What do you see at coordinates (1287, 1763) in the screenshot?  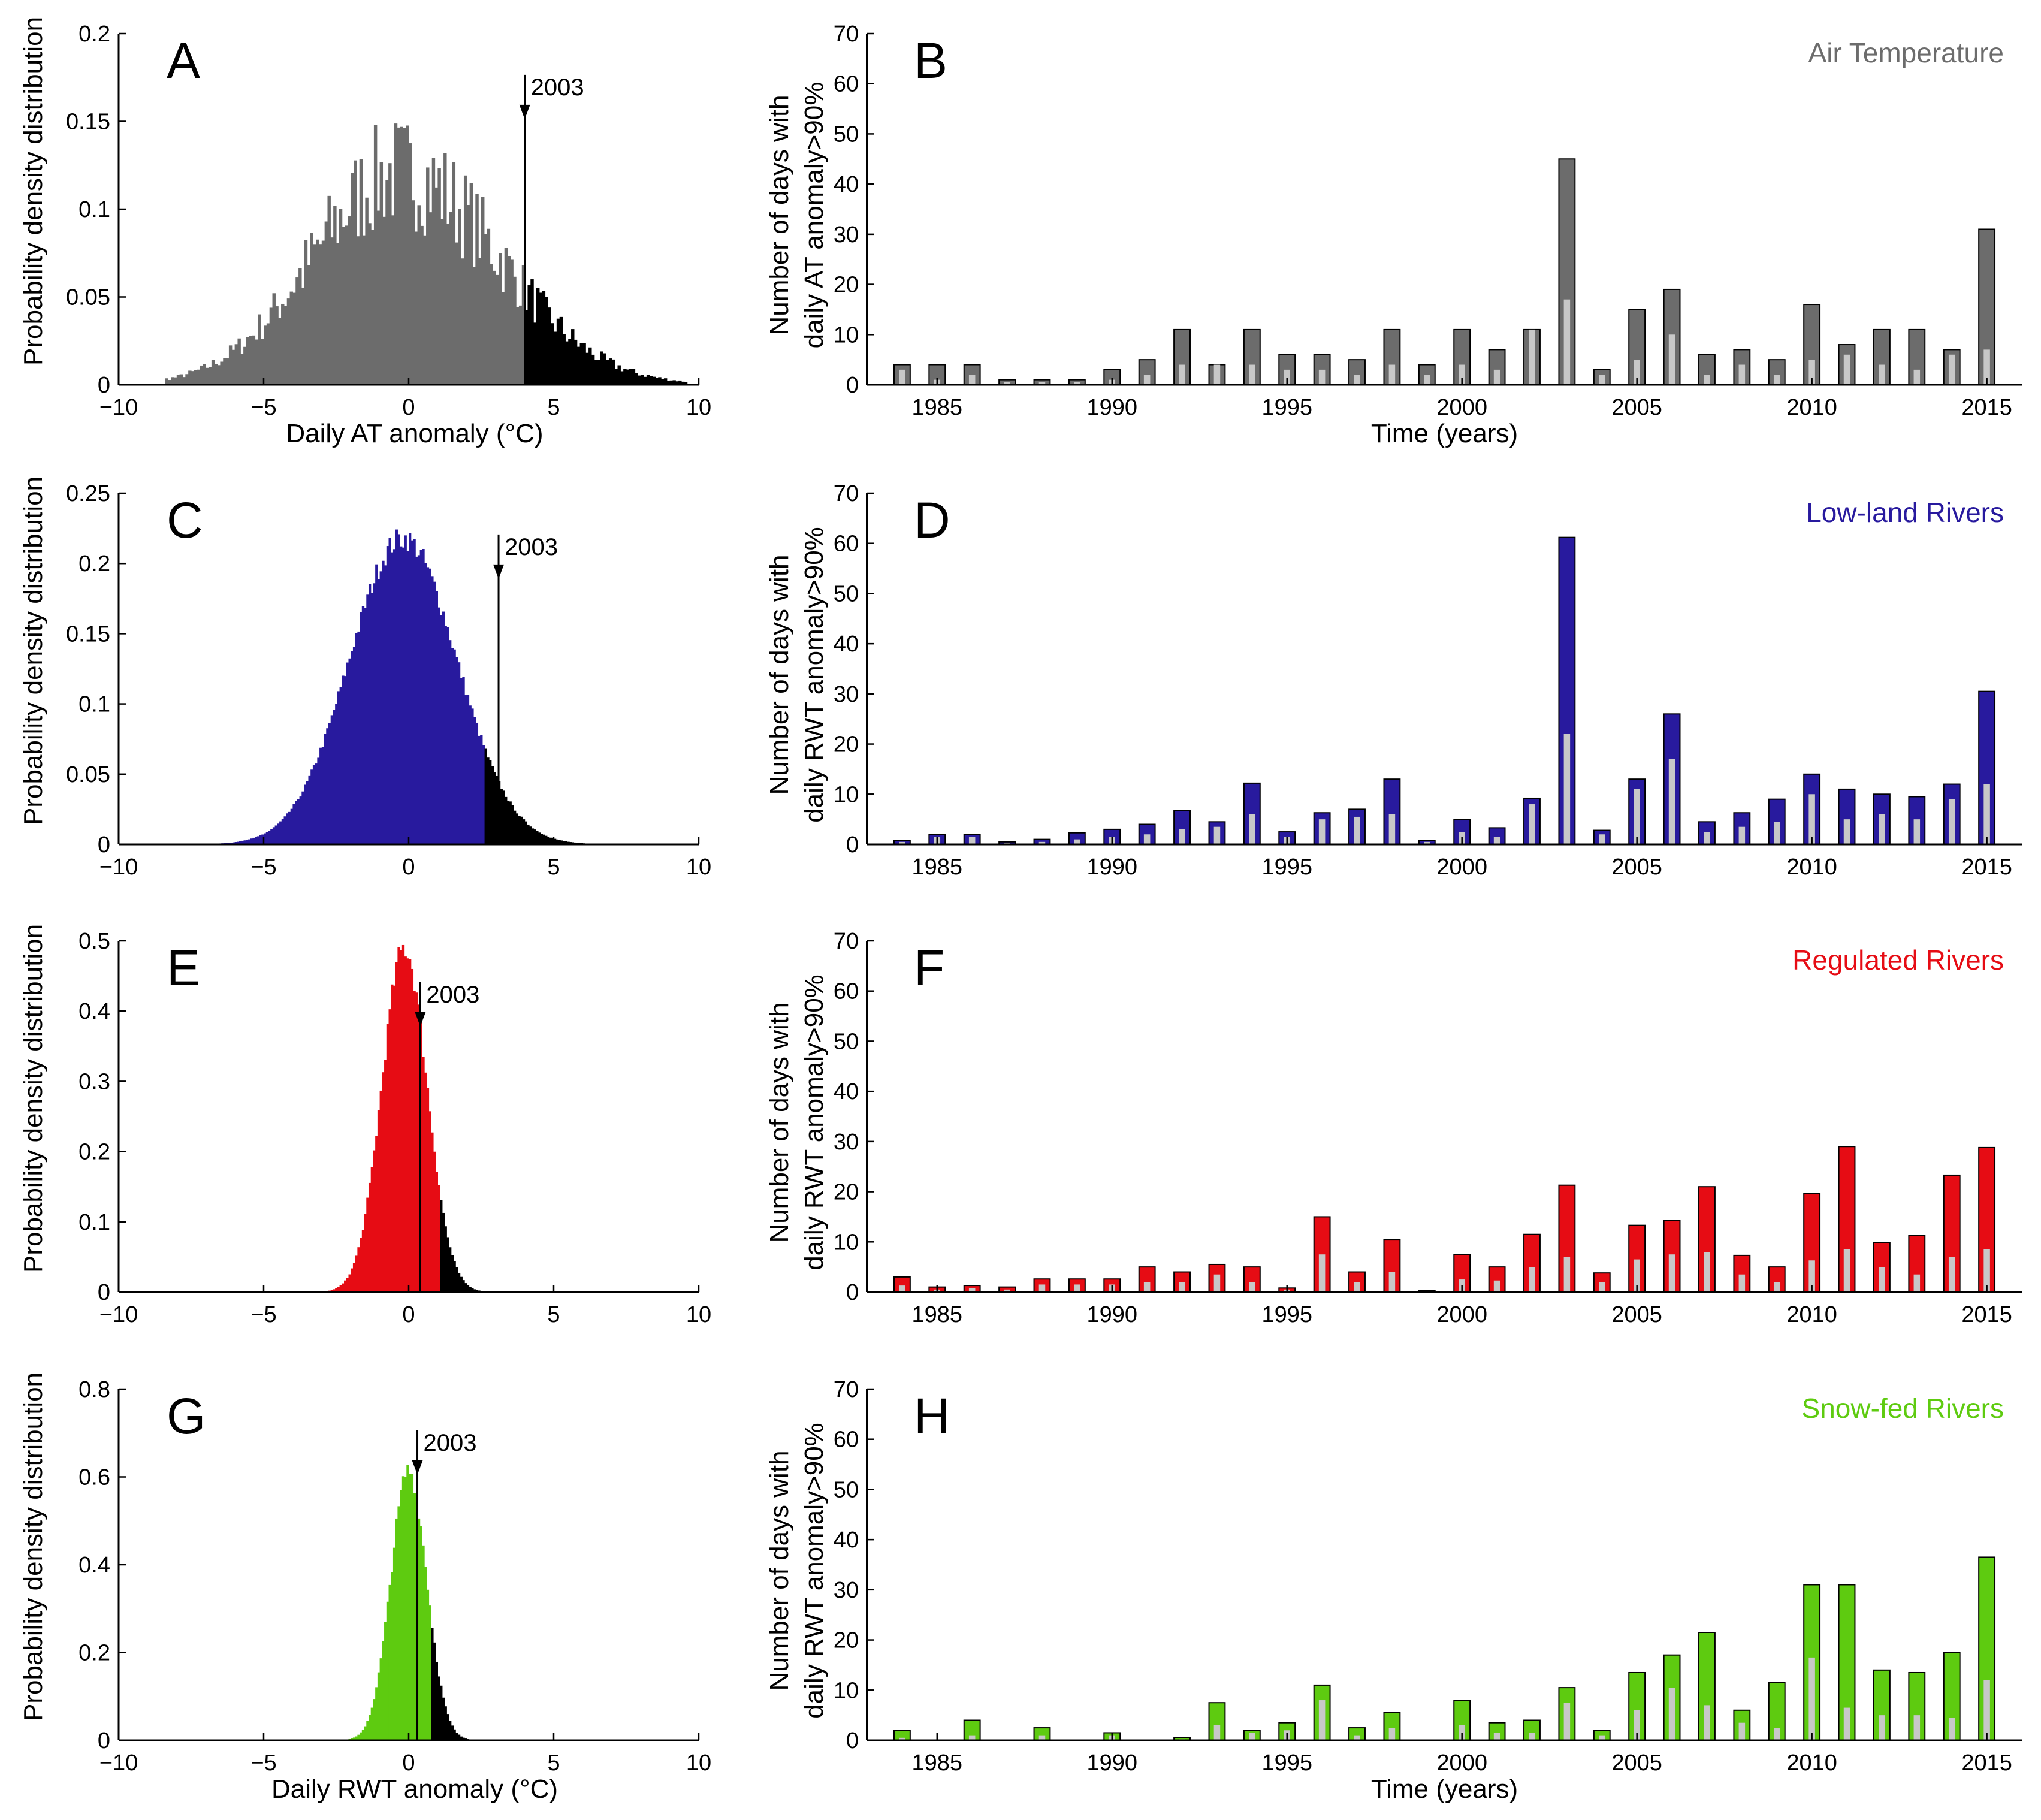 I see `x-tick-label: 1995` at bounding box center [1287, 1763].